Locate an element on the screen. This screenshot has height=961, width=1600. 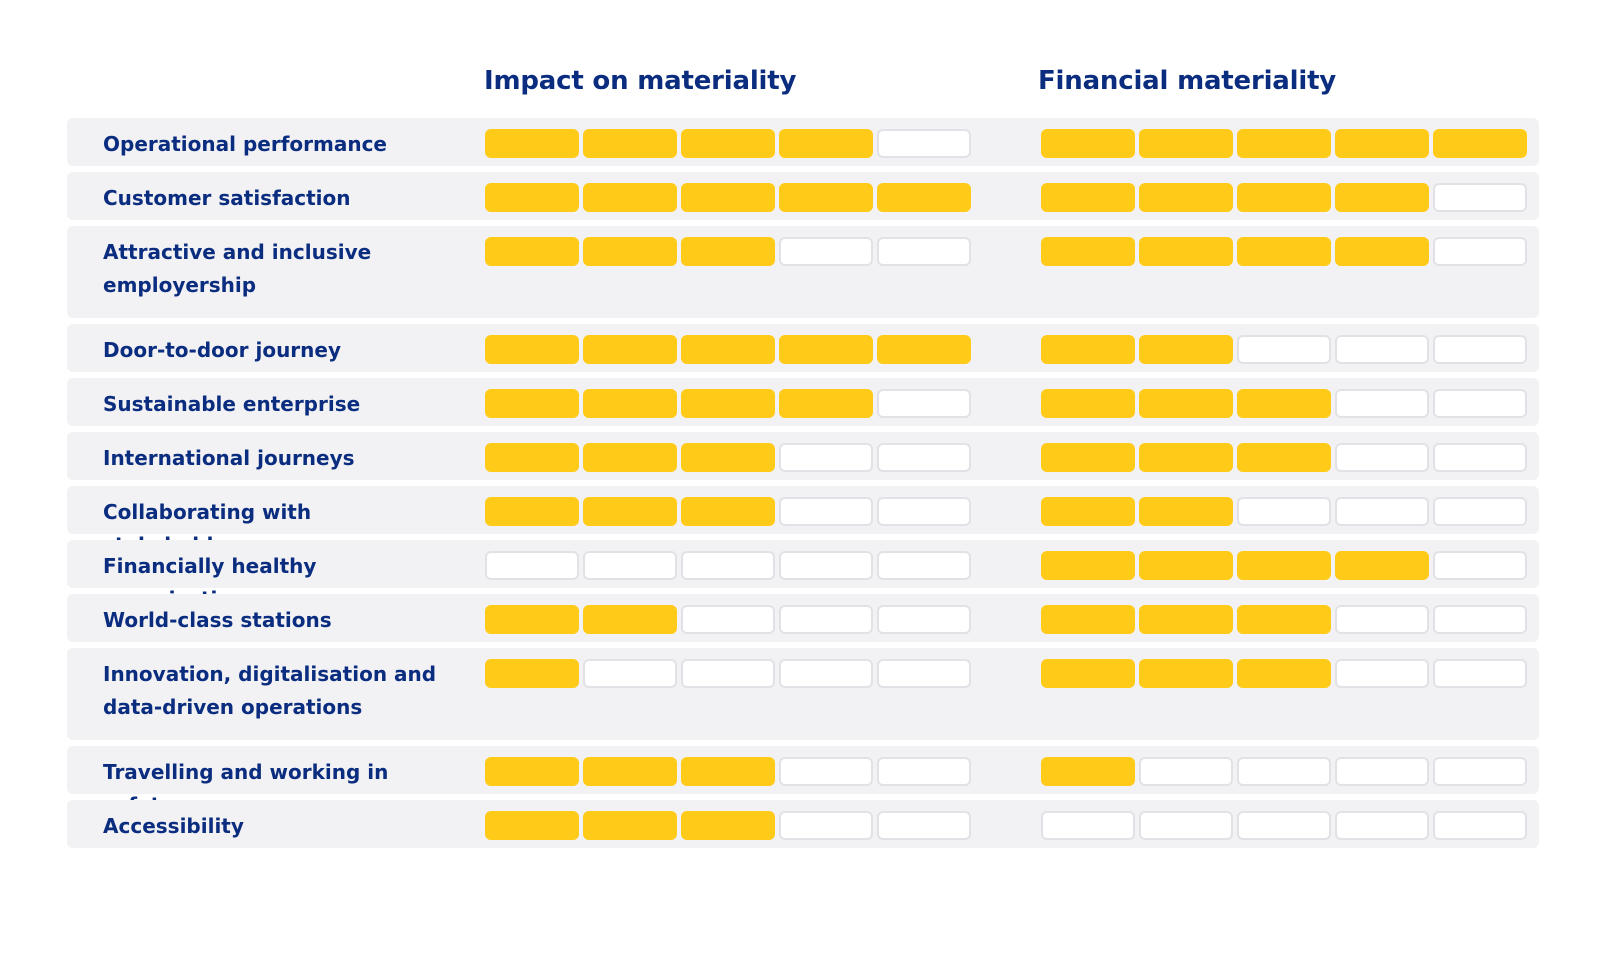
row-label: Sustainable enterprise is located at coordinates (232, 404).